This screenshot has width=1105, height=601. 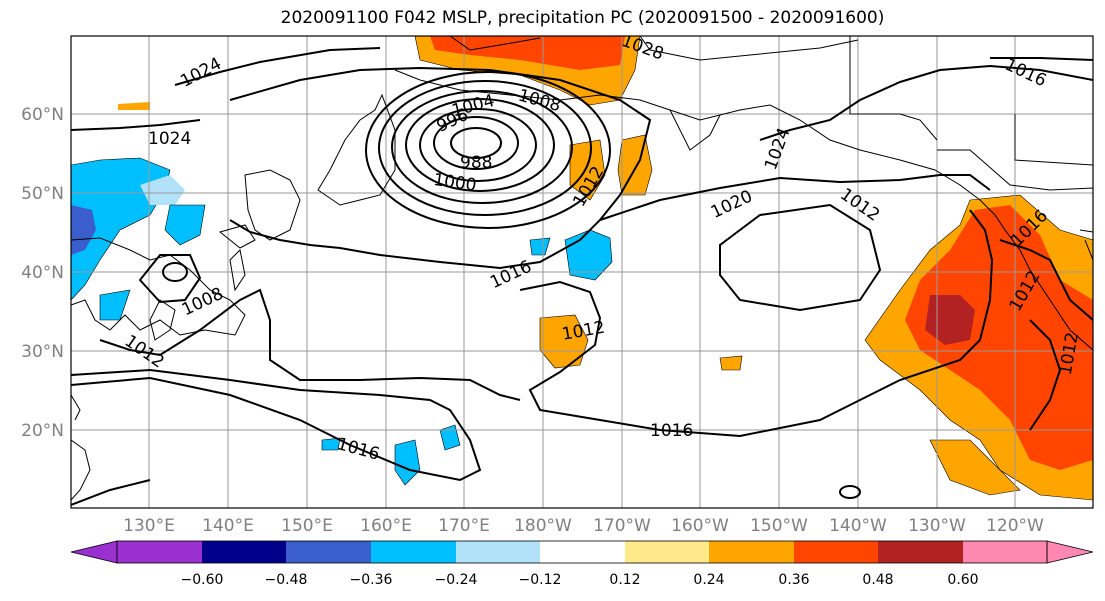 I want to click on lon-label: 180°W, so click(x=543, y=526).